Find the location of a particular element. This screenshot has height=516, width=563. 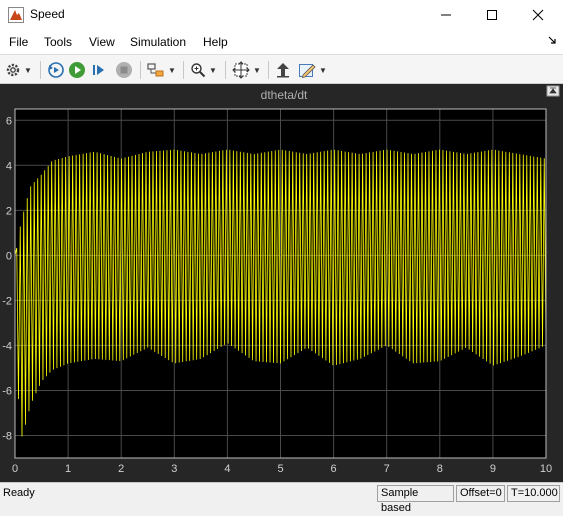

menu-simulation: Simulation is located at coordinates (158, 42).